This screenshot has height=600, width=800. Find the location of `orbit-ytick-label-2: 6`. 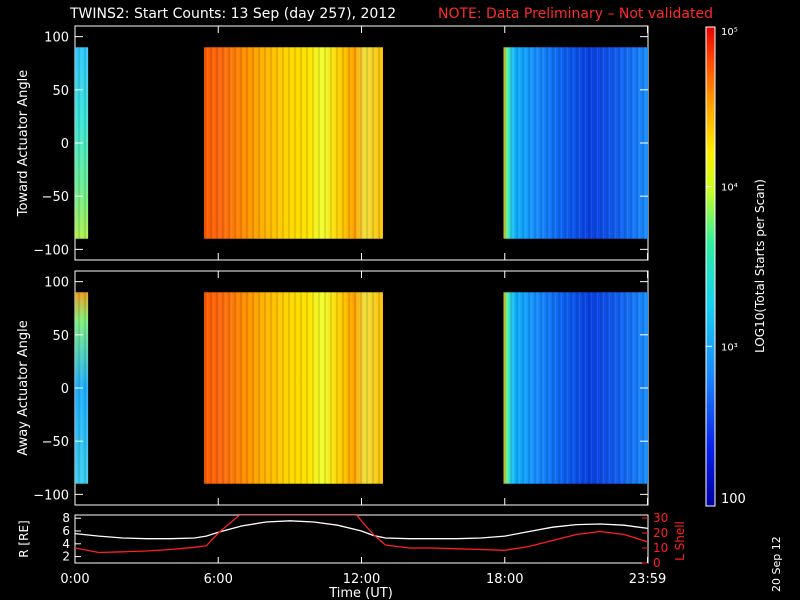

orbit-ytick-label-2: 6 is located at coordinates (66, 531).